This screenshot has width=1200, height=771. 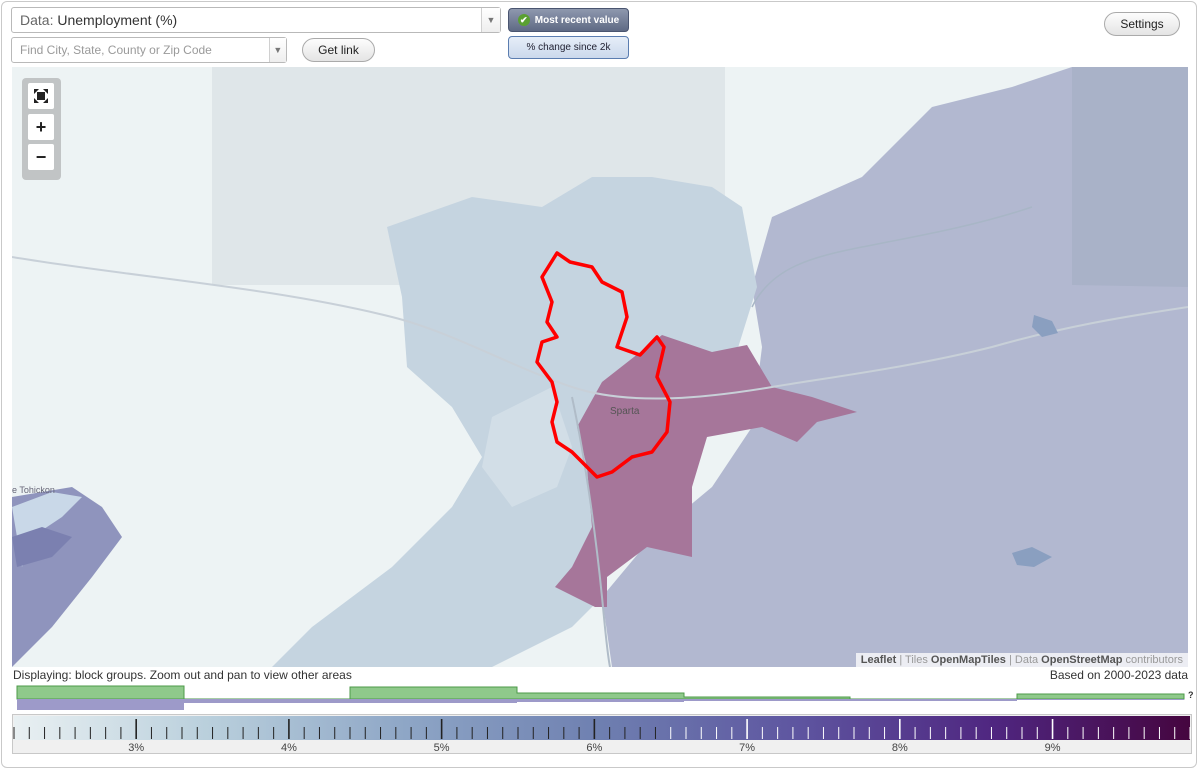 I want to click on legend-tick-label: 8%, so click(x=900, y=747).